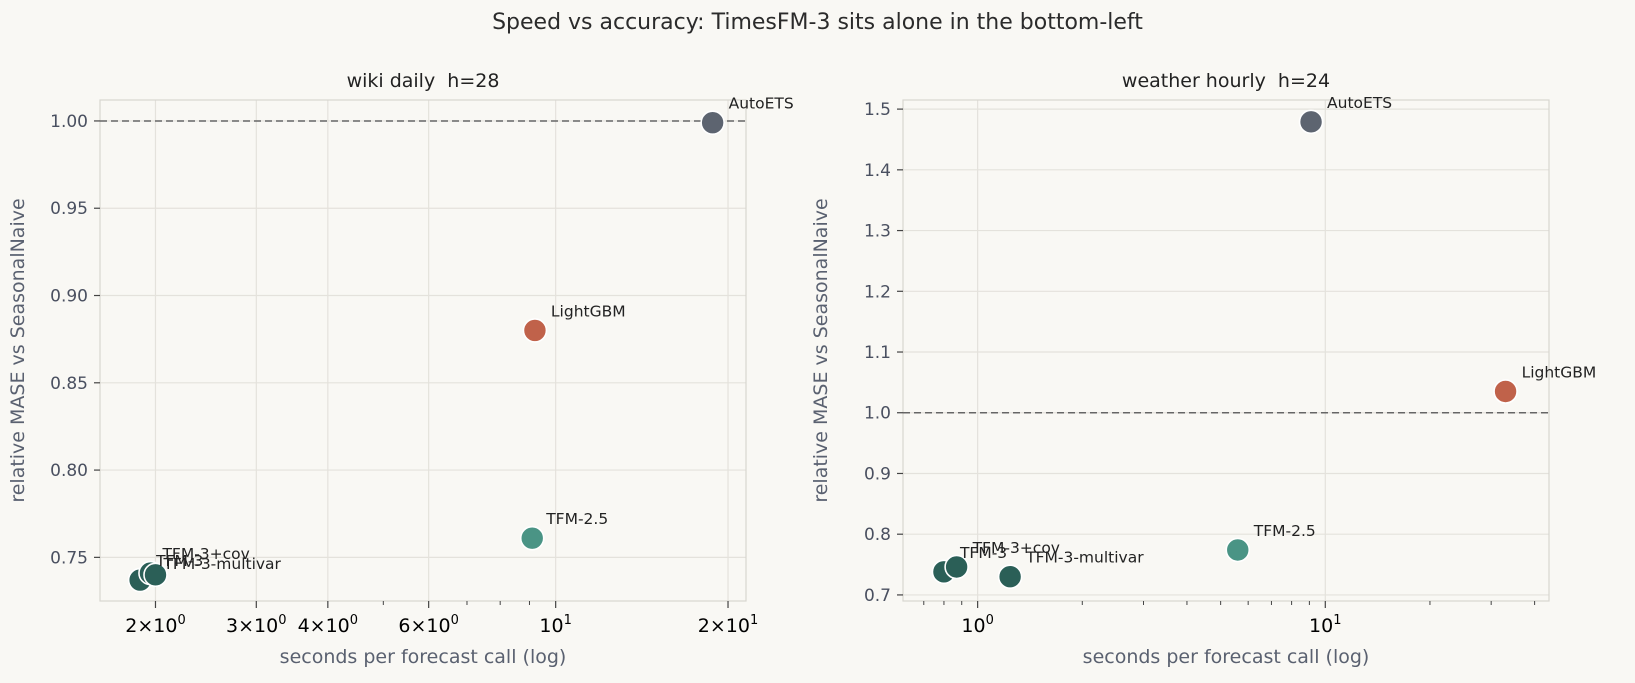 The height and width of the screenshot is (683, 1635). Describe the element at coordinates (69, 209) in the screenshot. I see `y-tick-label: 0.95` at that location.